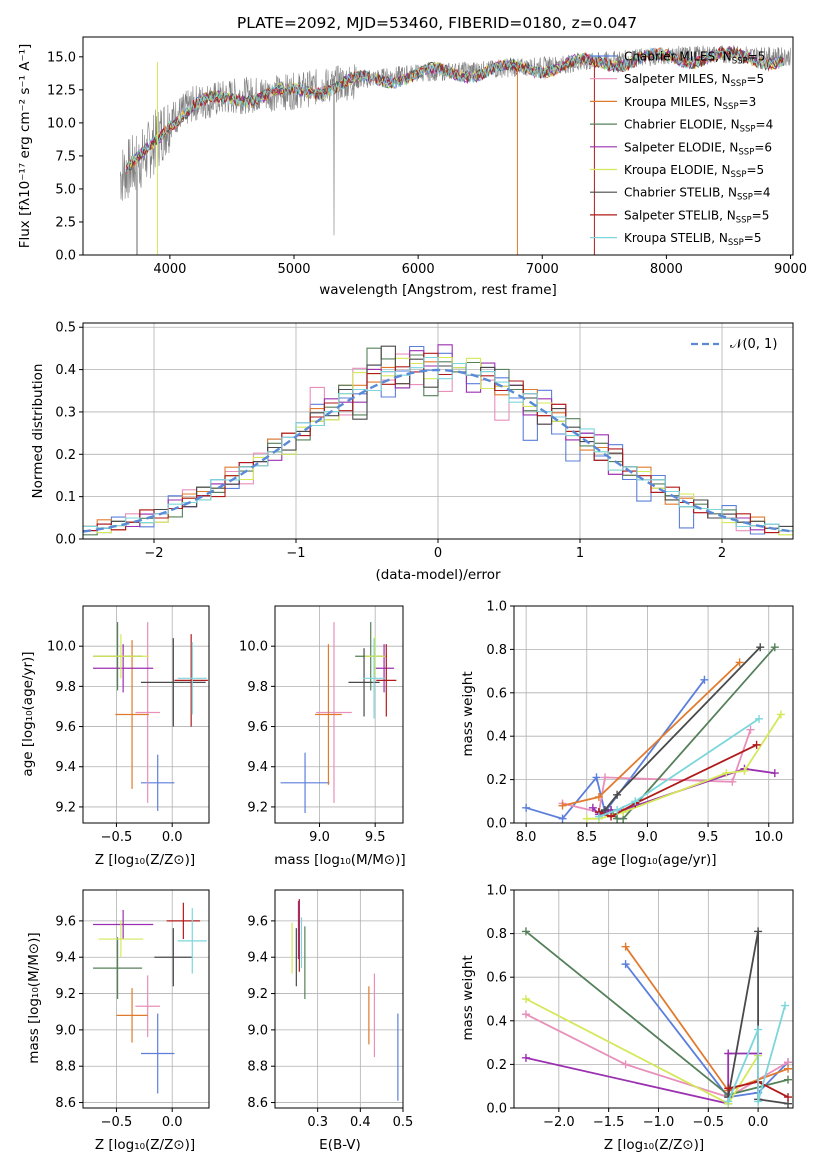 The width and height of the screenshot is (819, 1170). Describe the element at coordinates (586, 837) in the screenshot. I see `weight-vs-age-x-tick-label: 8.5` at that location.